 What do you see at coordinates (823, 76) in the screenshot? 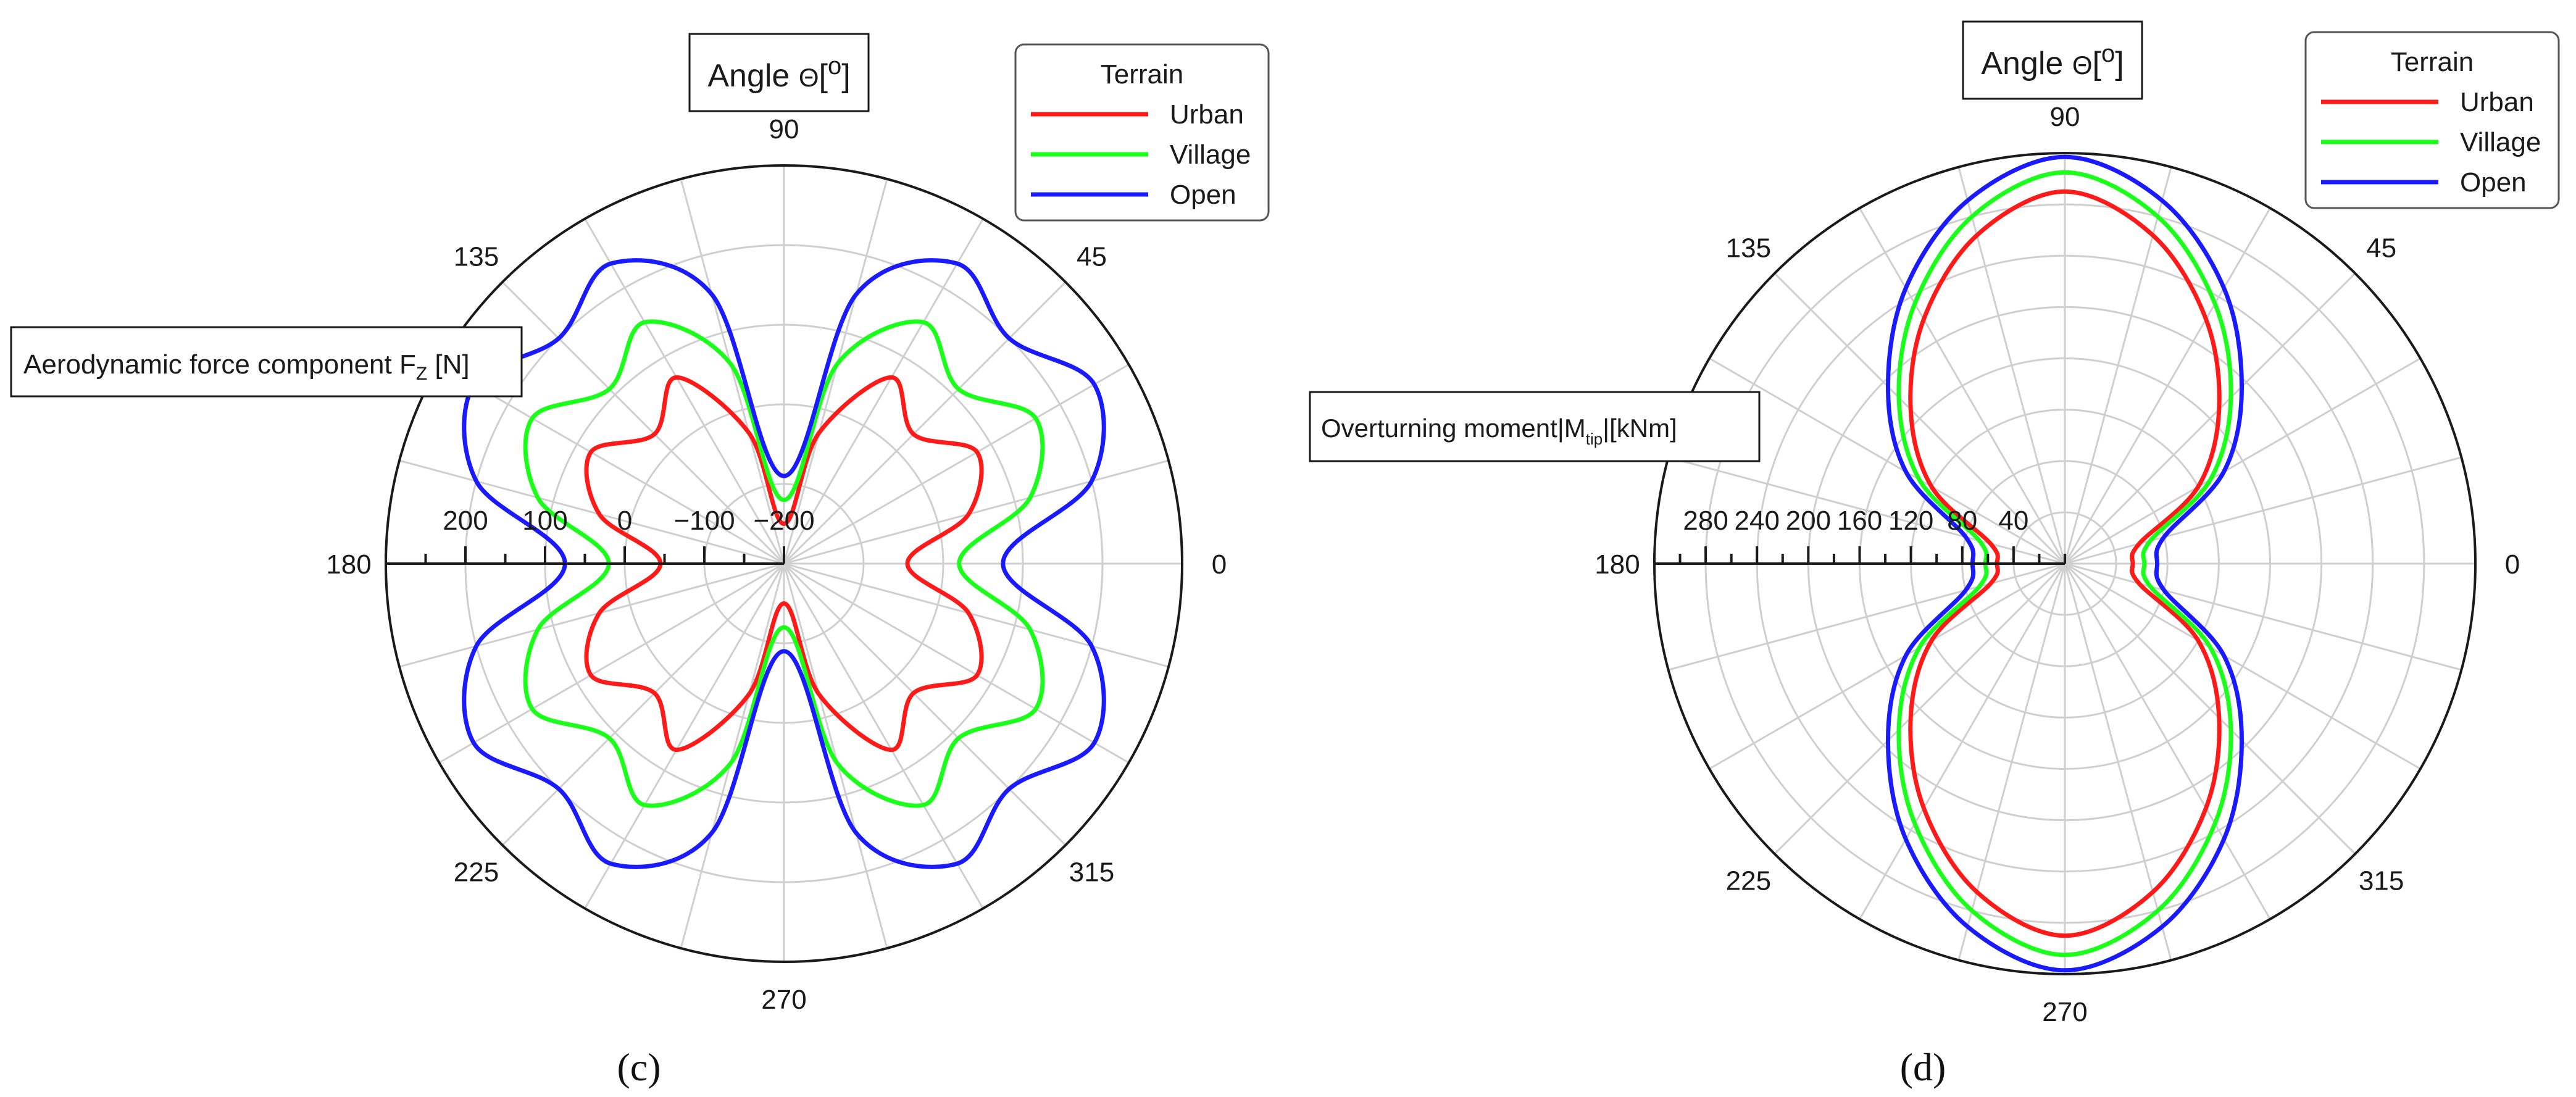
I see `title-bracket-open-c: [` at bounding box center [823, 76].